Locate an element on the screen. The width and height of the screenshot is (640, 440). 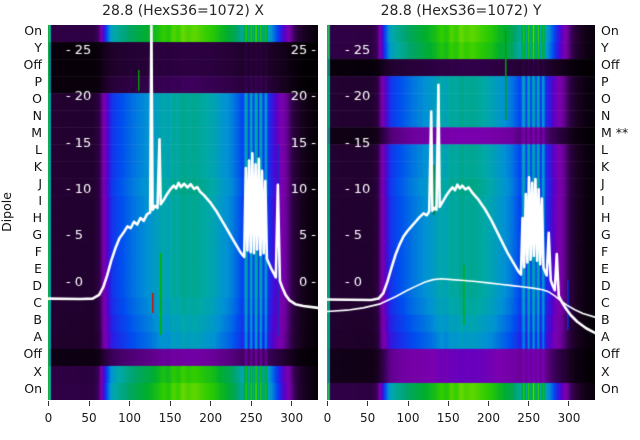
row-label-left: F is located at coordinates (38, 252).